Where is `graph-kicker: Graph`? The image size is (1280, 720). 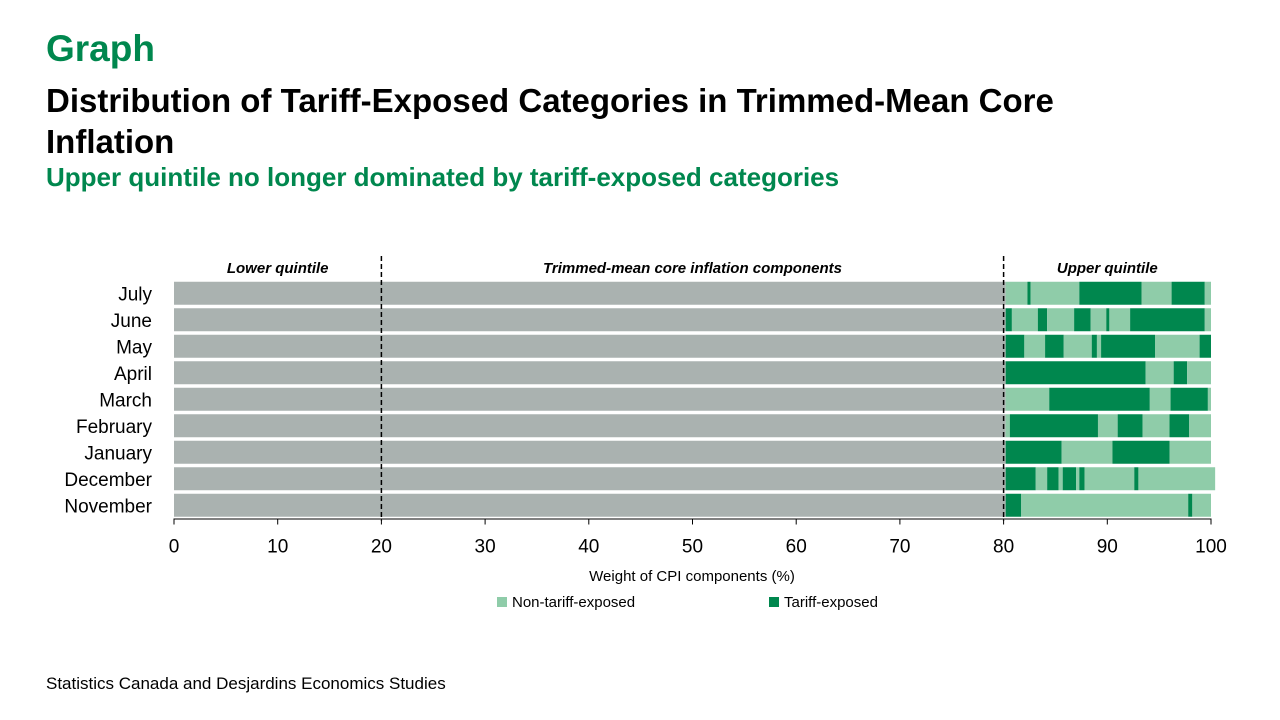
graph-kicker: Graph is located at coordinates (100, 48).